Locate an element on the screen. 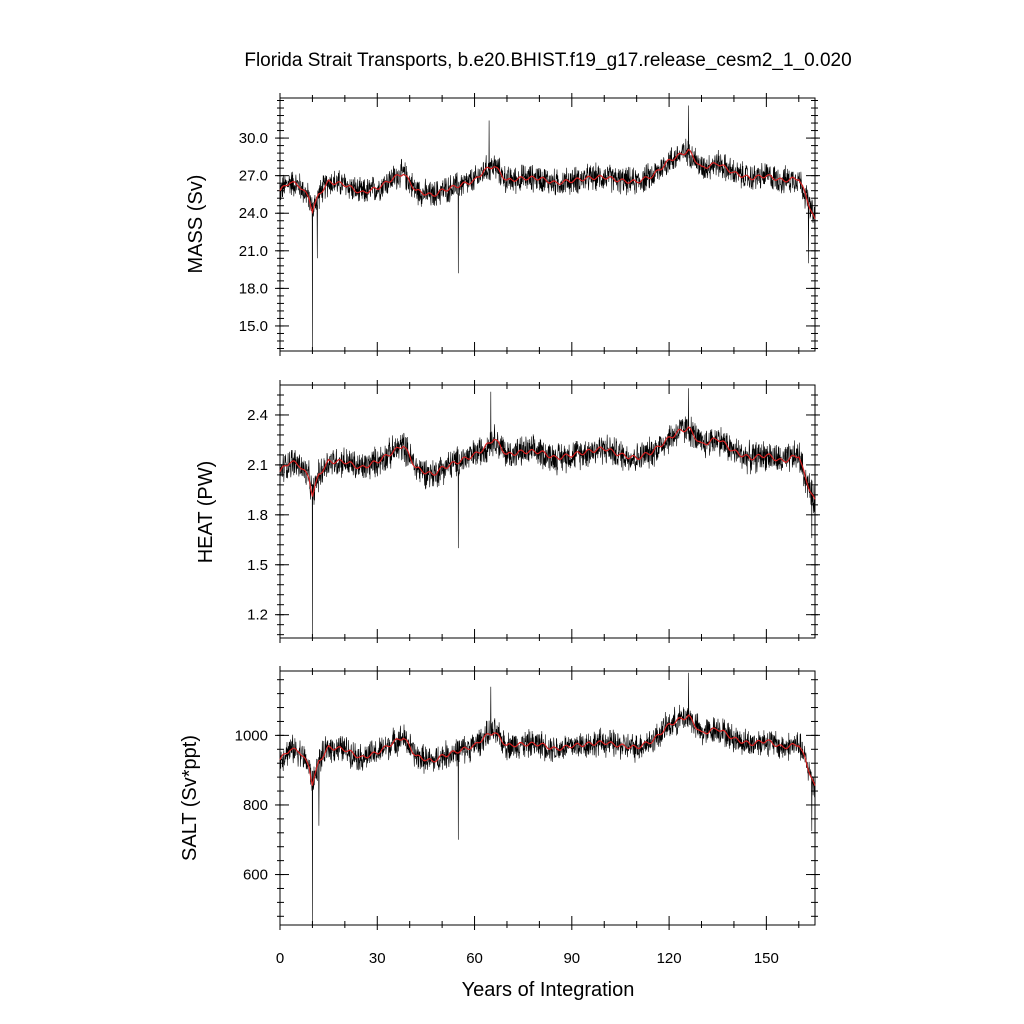 This screenshot has height=1024, width=1024. x-tick-label: 150 is located at coordinates (766, 958).